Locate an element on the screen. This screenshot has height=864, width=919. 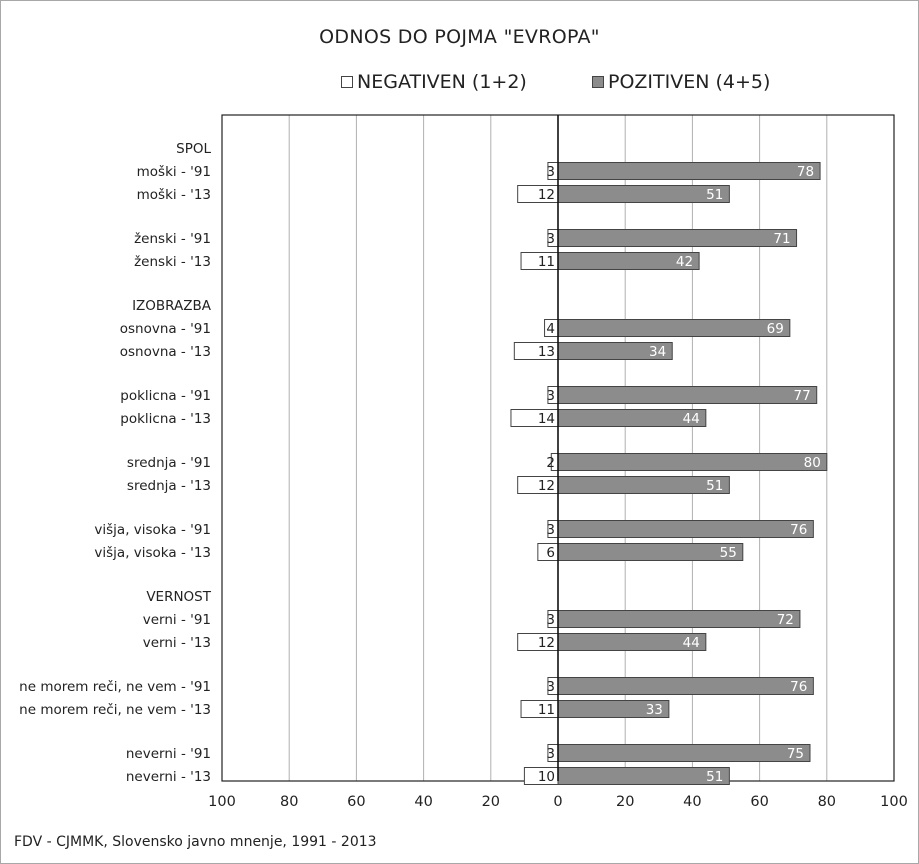
category-label: moški - '91 is located at coordinates (174, 172).